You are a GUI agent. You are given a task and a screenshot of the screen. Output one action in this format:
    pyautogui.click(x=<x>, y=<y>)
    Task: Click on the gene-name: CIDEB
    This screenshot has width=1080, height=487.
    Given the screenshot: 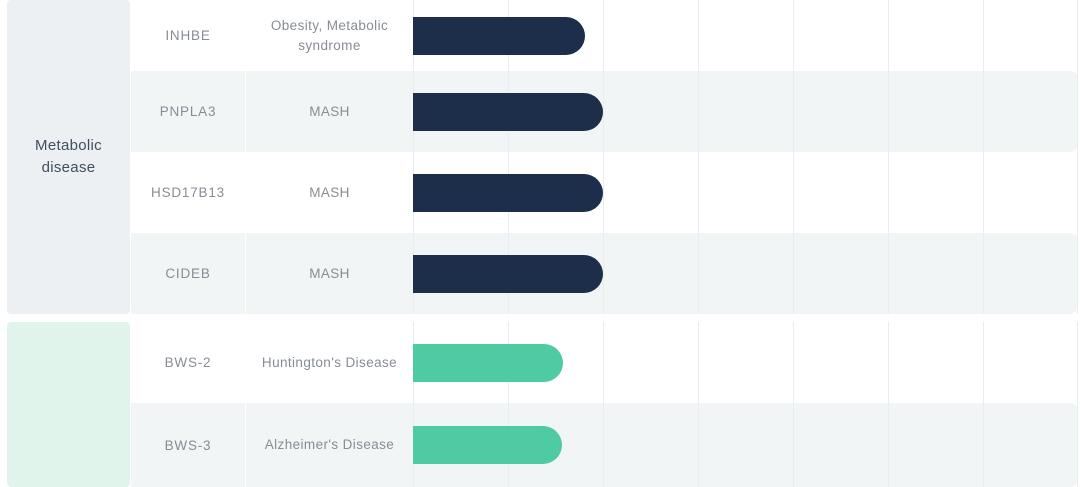 What is the action you would take?
    pyautogui.click(x=188, y=273)
    